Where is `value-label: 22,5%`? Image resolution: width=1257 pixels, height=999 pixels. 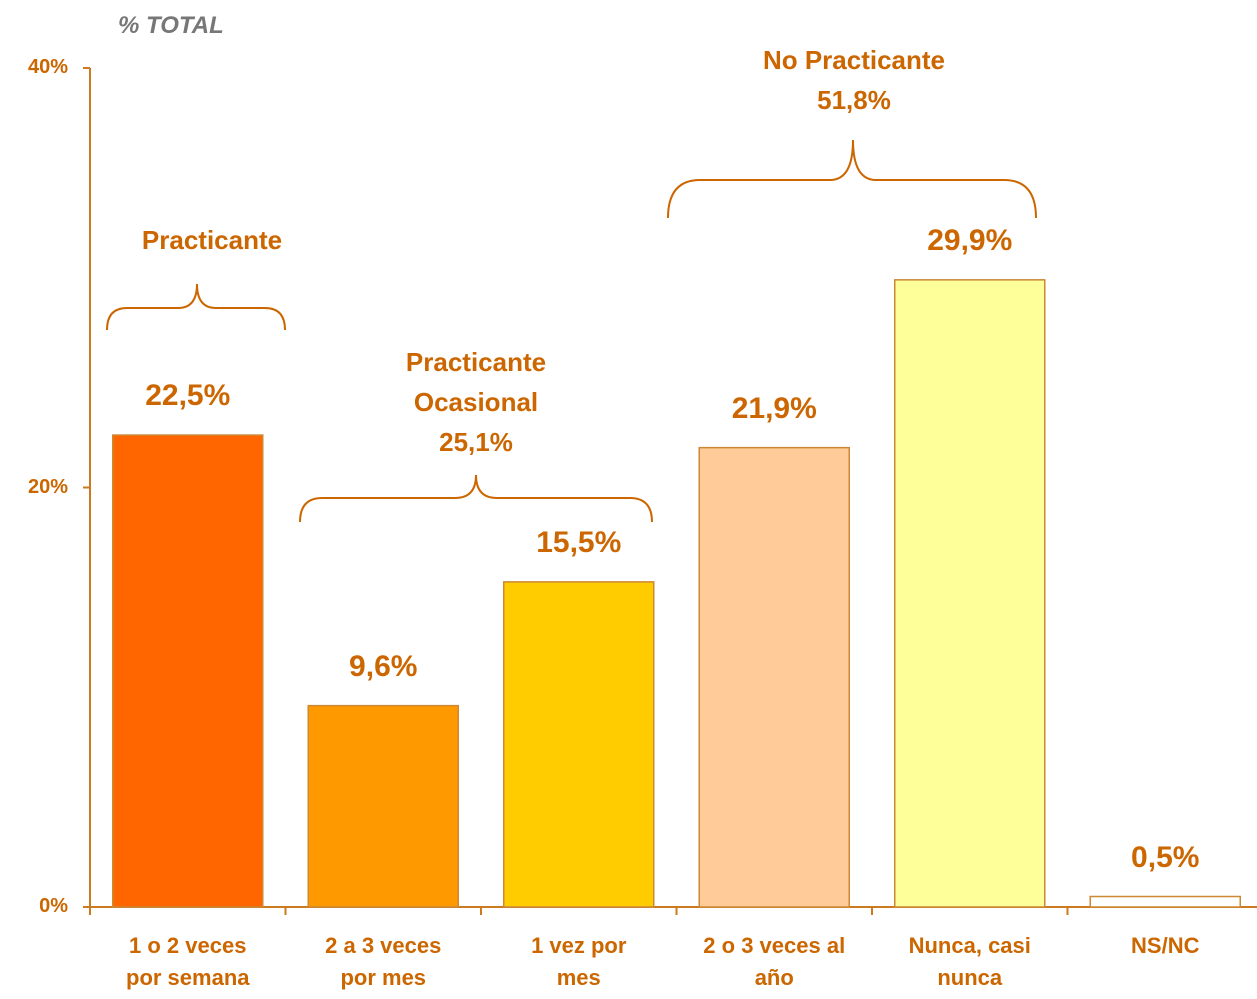 value-label: 22,5% is located at coordinates (188, 396).